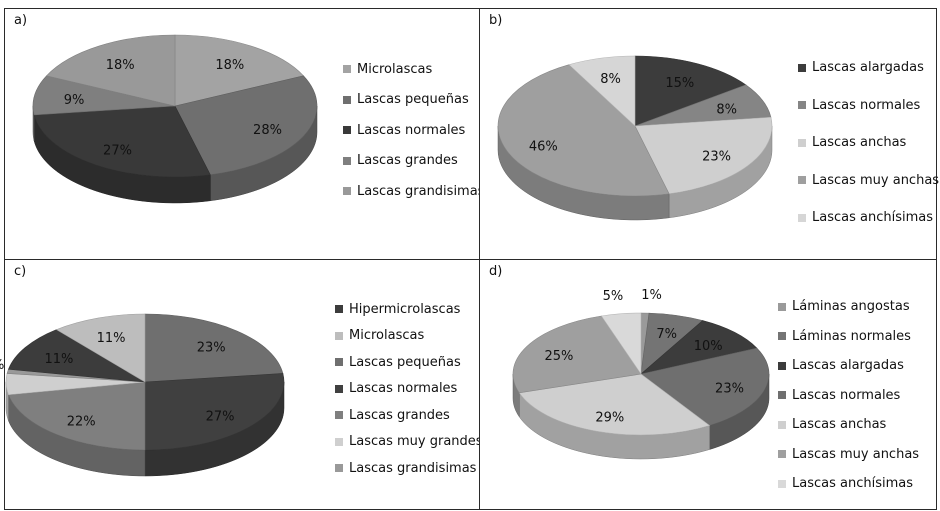 The width and height of the screenshot is (940, 511). What do you see at coordinates (859, 143) in the screenshot?
I see `legend-label: Lascas anchas` at bounding box center [859, 143].